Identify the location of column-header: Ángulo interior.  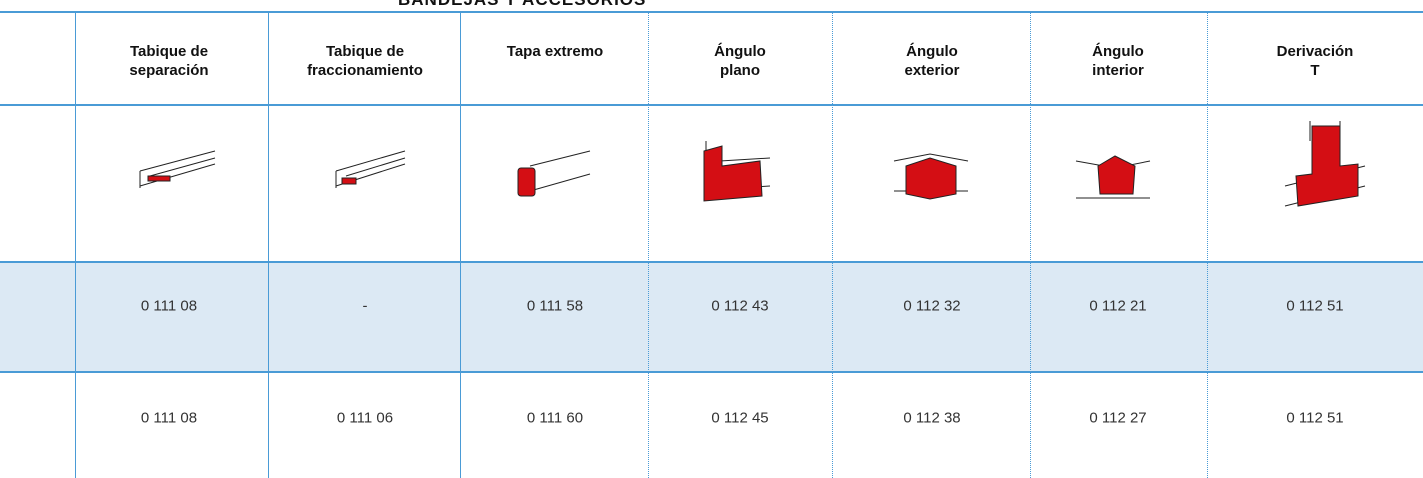
(1118, 61).